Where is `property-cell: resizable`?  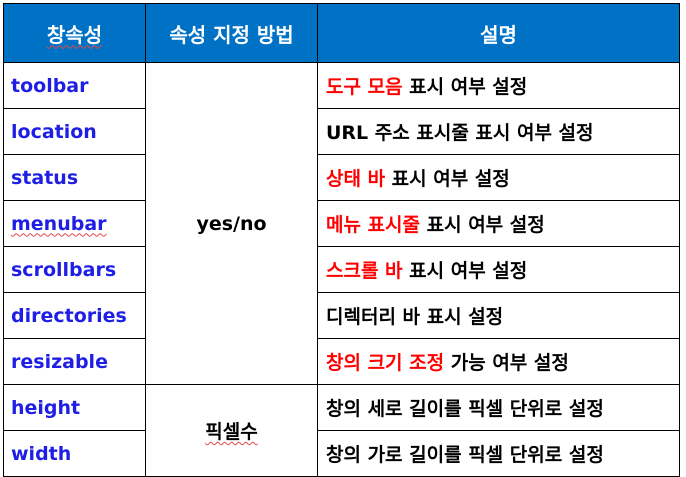 property-cell: resizable is located at coordinates (74, 361).